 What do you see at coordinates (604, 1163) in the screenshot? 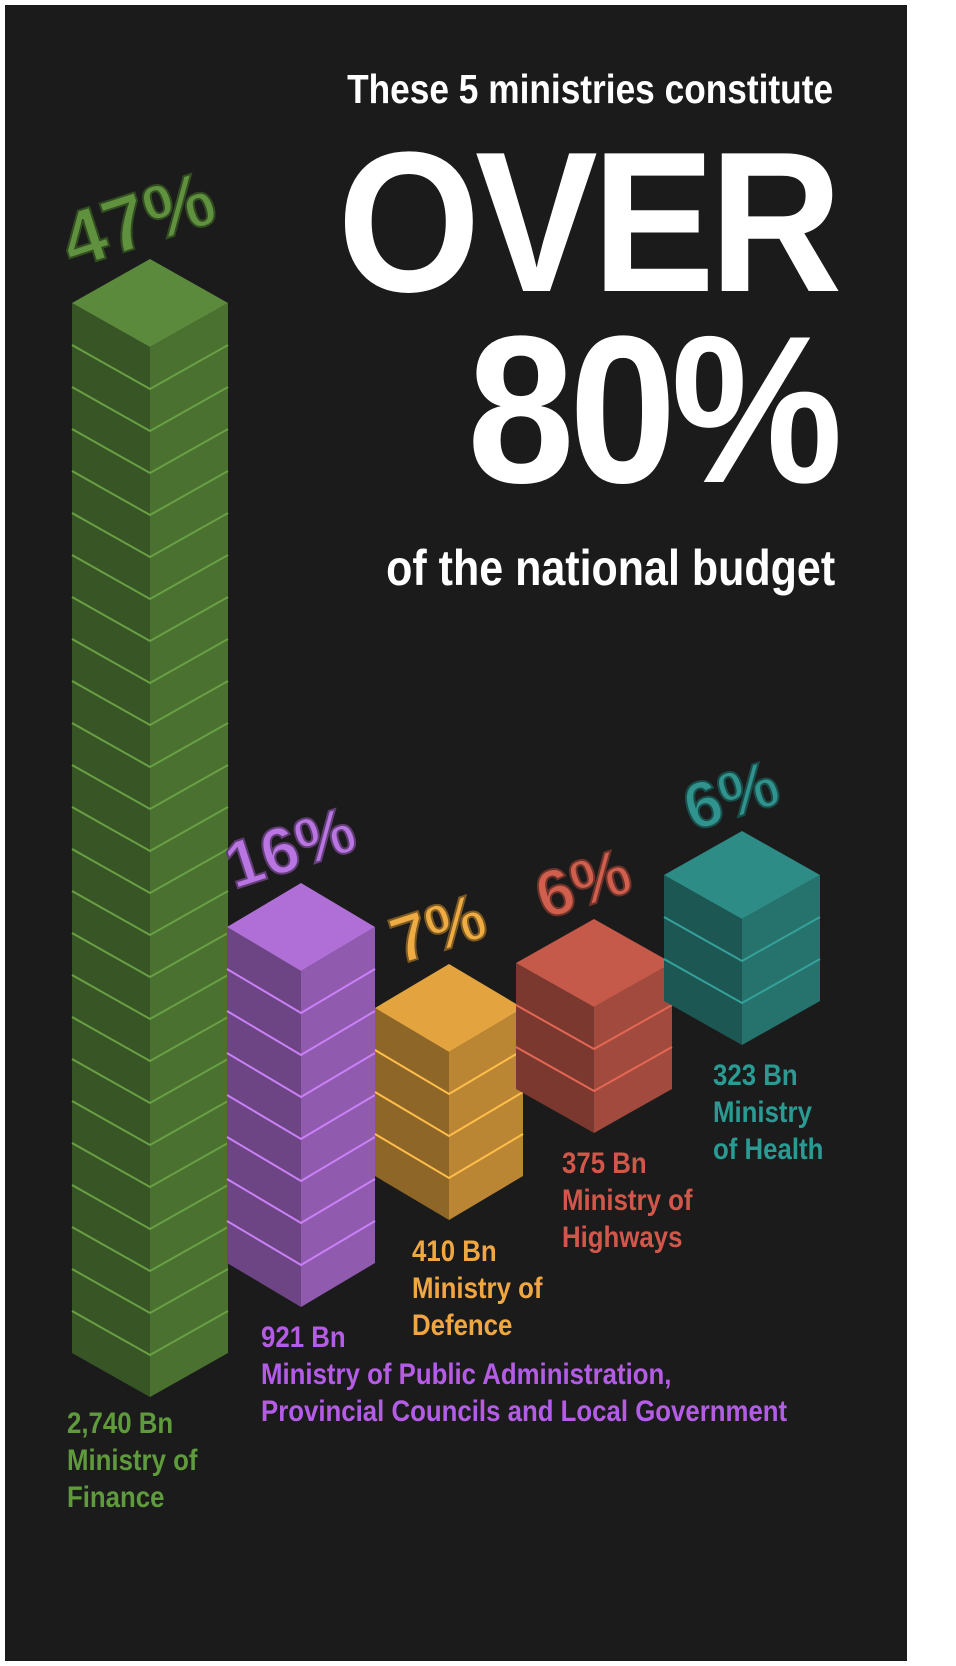
I see `bar-amount: 375 Bn` at bounding box center [604, 1163].